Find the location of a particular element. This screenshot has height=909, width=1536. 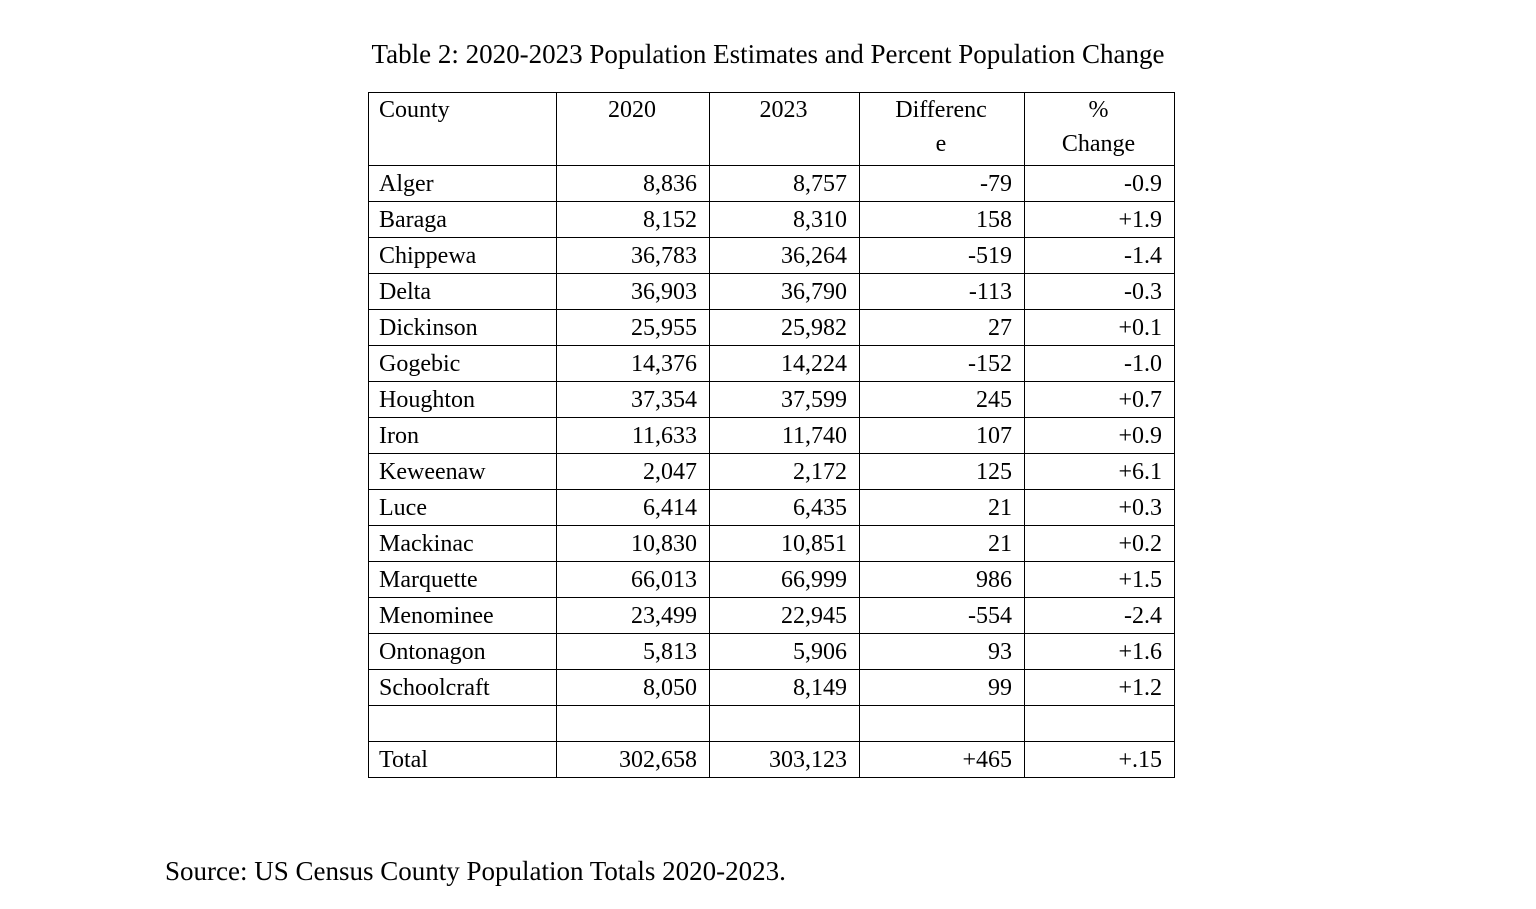

table-row: Delta 36,903 36,790 -113 -0.3 is located at coordinates (771, 291).